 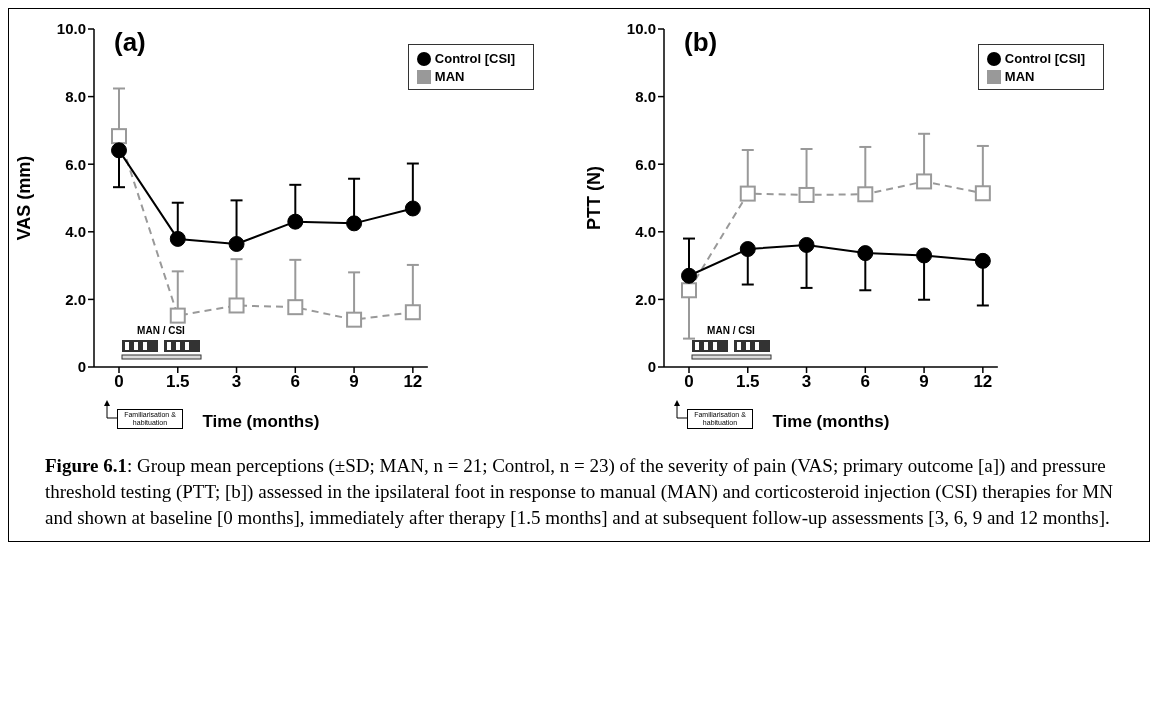 I want to click on y-axis-title: PTT (N), so click(x=594, y=198).